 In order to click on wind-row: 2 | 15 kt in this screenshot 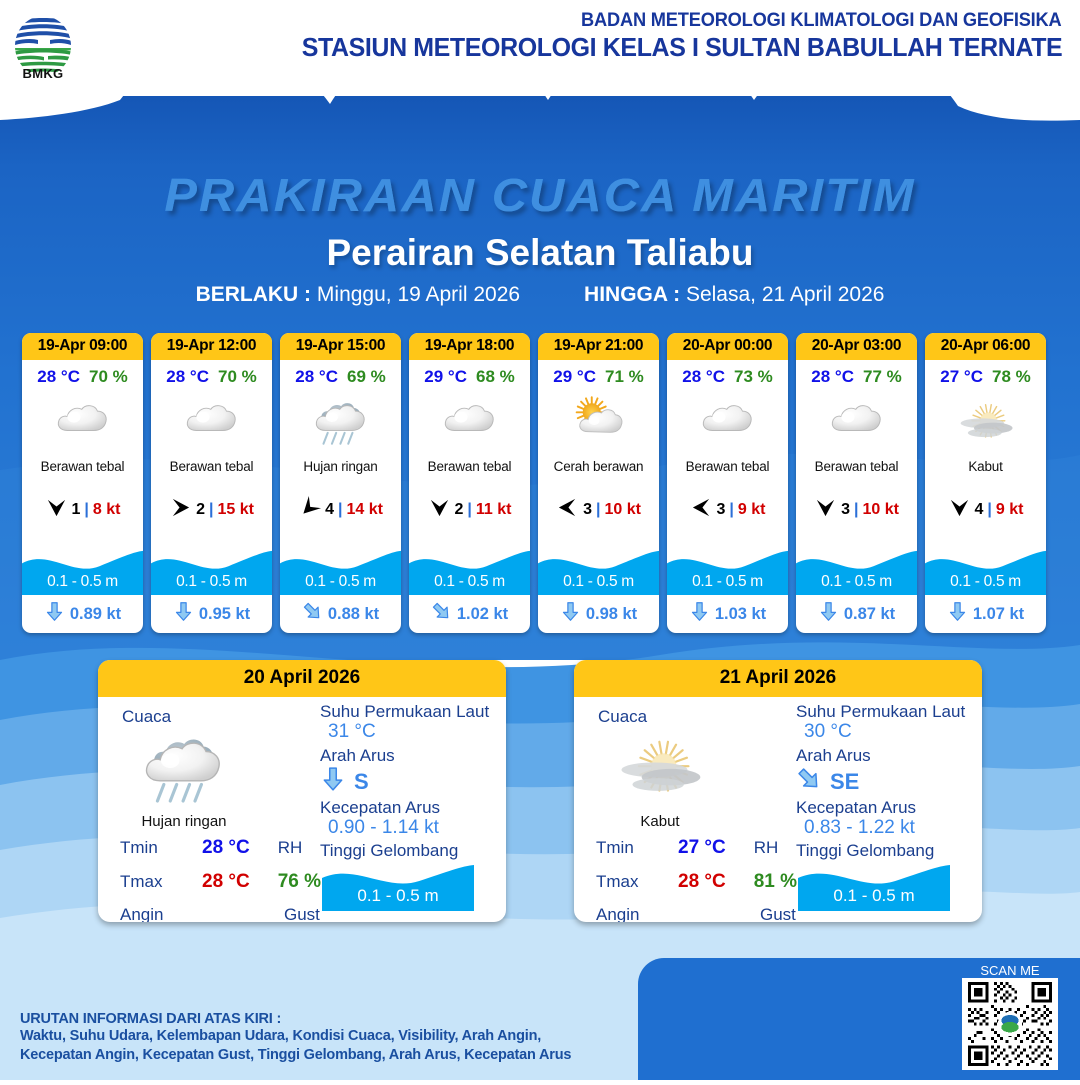, I will do `click(211, 510)`.